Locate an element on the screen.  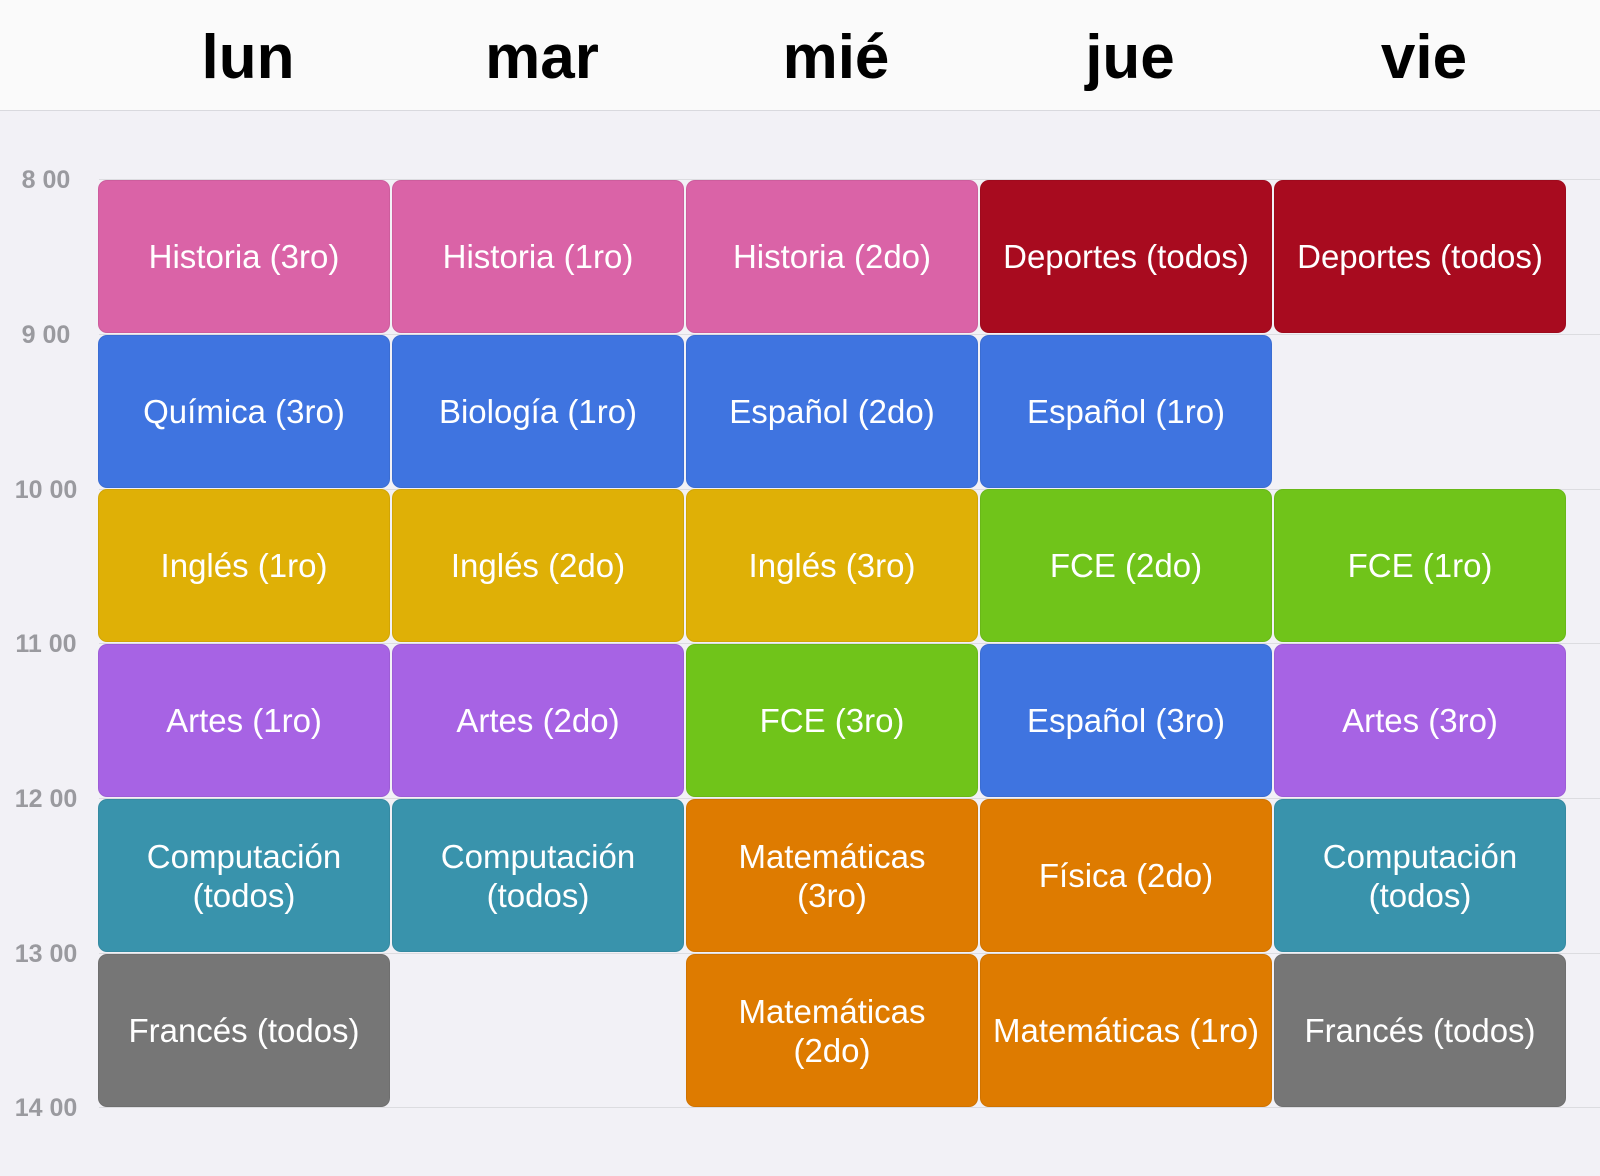
lesson-label: FCE (1ro) is located at coordinates (1420, 565).